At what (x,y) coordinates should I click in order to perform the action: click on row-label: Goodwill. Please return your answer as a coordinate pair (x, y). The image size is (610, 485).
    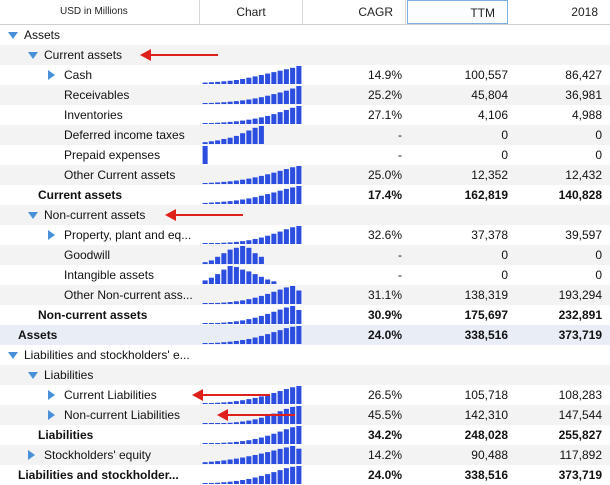
    Looking at the image, I should click on (87, 255).